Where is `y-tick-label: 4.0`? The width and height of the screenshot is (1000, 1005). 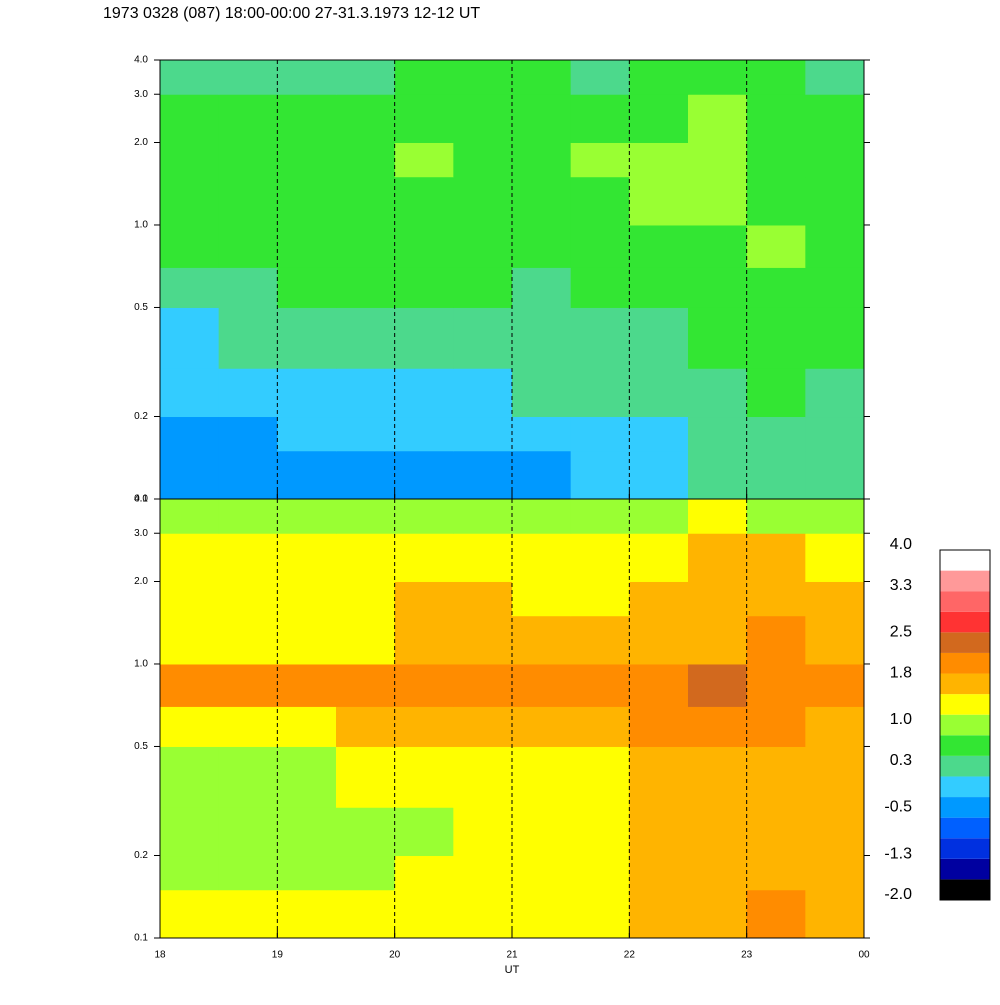
y-tick-label: 4.0 is located at coordinates (141, 499).